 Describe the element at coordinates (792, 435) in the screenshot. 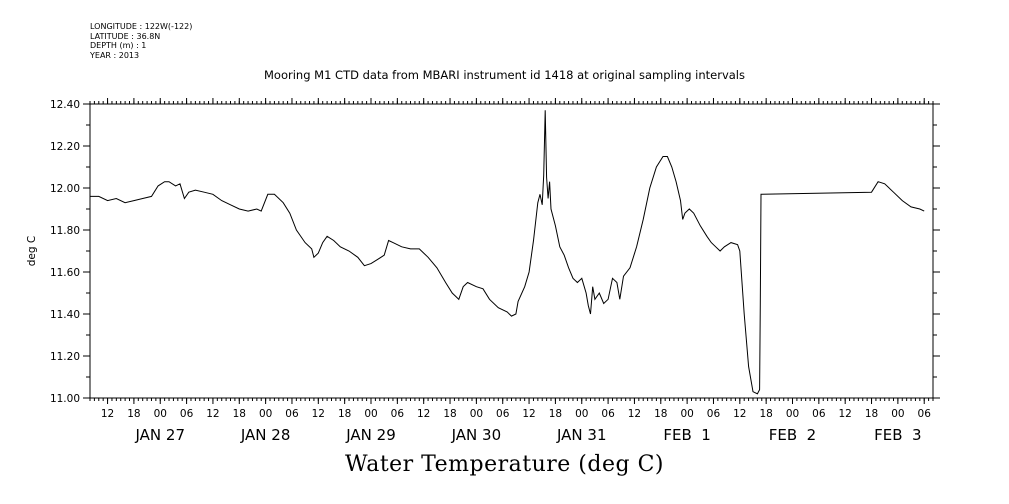

I see `x-date-label: FEB 2` at that location.